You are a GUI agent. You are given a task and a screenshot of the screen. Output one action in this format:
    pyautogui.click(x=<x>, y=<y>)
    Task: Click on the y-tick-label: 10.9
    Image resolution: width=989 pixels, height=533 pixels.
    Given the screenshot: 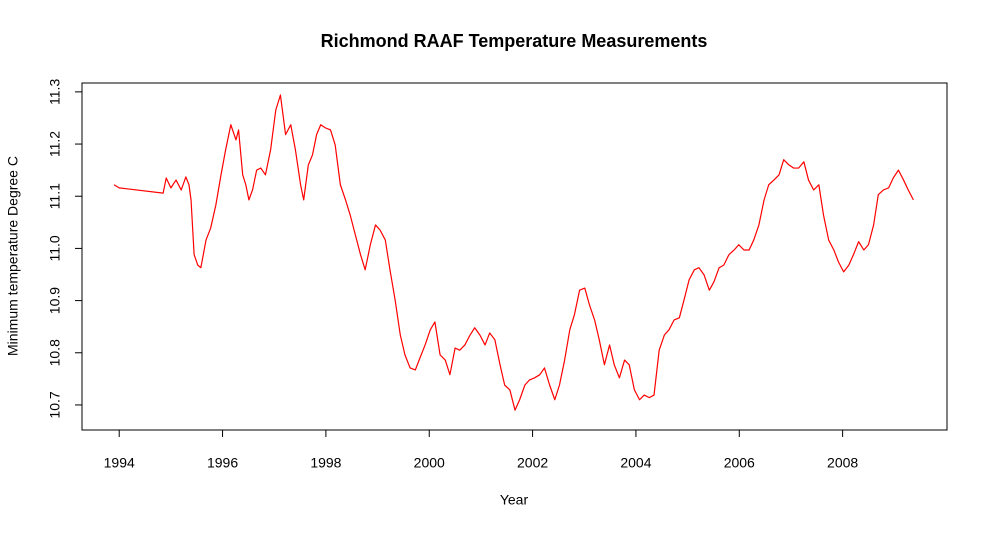 What is the action you would take?
    pyautogui.click(x=55, y=300)
    